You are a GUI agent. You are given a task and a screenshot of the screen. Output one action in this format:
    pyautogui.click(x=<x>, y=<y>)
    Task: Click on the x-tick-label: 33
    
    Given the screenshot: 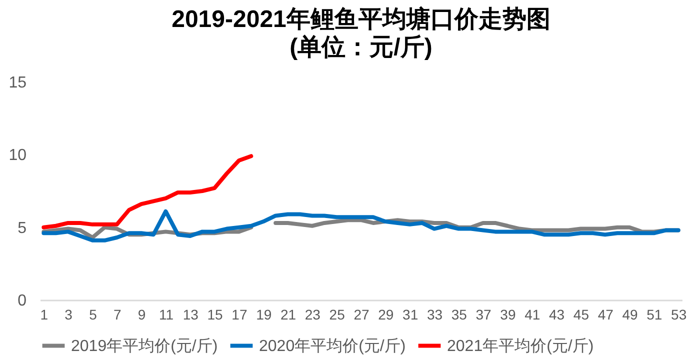 What is the action you would take?
    pyautogui.click(x=434, y=314)
    